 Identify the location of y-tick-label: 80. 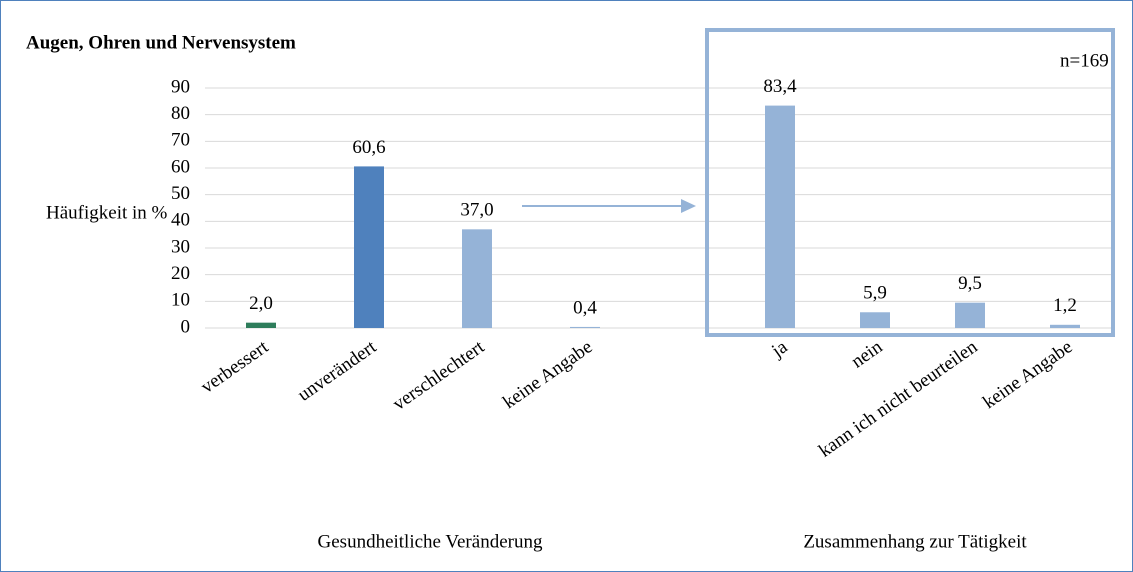
(180, 113).